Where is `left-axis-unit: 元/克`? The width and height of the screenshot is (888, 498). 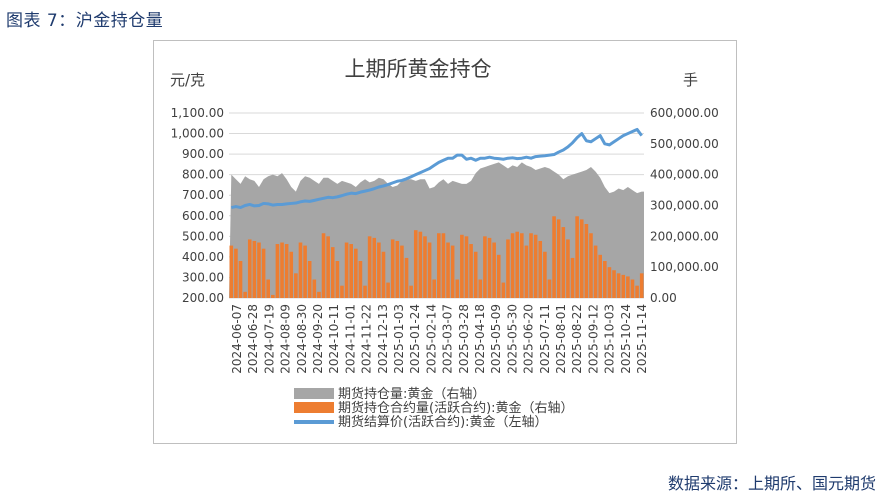
left-axis-unit: 元/克 is located at coordinates (187, 80).